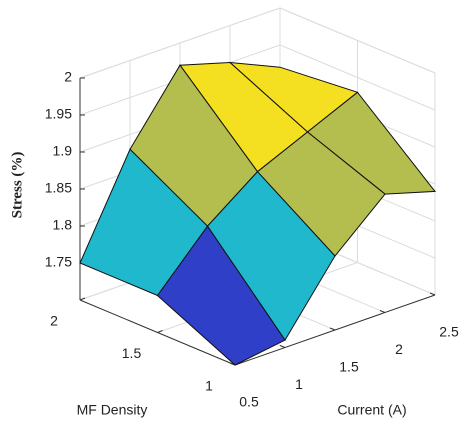  What do you see at coordinates (63, 151) in the screenshot?
I see `z-tick-label: 1.9` at bounding box center [63, 151].